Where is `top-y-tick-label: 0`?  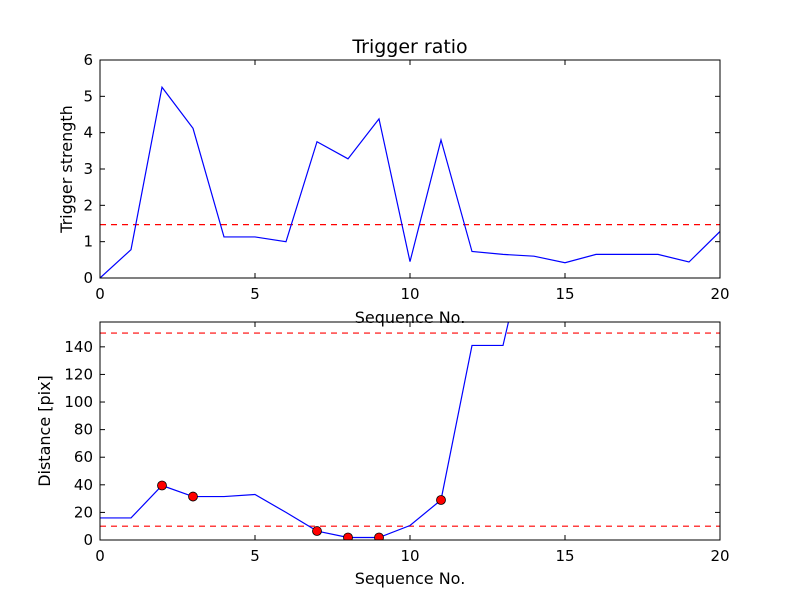 top-y-tick-label: 0 is located at coordinates (88, 278).